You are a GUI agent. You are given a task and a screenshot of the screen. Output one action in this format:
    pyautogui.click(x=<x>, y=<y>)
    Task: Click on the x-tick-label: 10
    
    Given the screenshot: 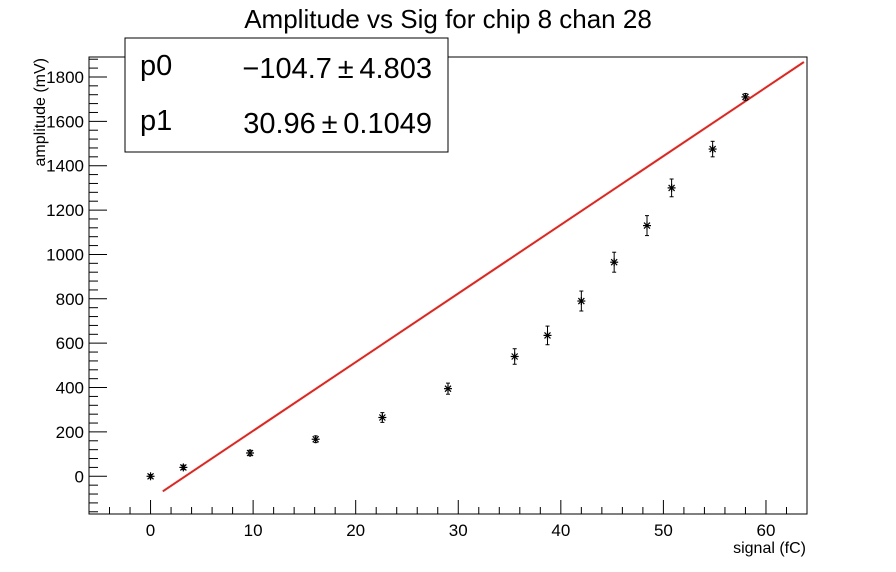 What is the action you would take?
    pyautogui.click(x=253, y=530)
    